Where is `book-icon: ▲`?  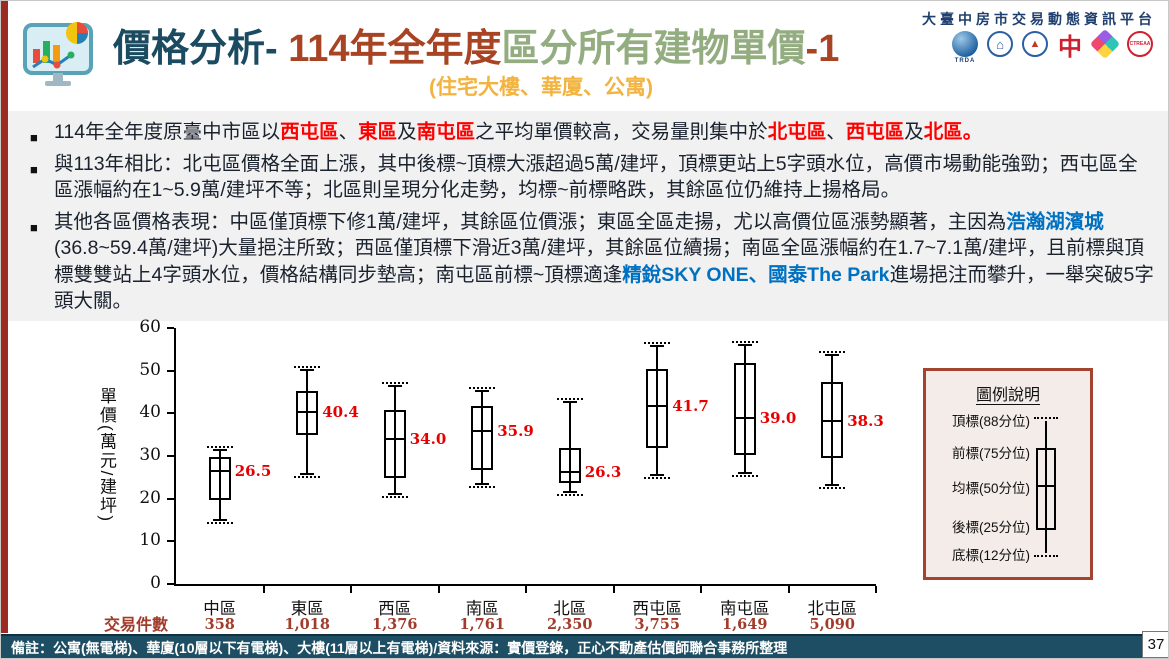
book-icon: ▲ is located at coordinates (1035, 44).